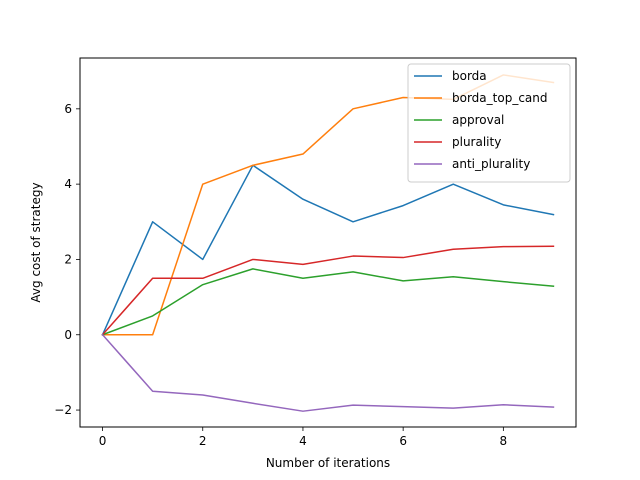 The height and width of the screenshot is (480, 640). Describe the element at coordinates (328, 372) in the screenshot. I see `series-line-anti-plurality` at that location.